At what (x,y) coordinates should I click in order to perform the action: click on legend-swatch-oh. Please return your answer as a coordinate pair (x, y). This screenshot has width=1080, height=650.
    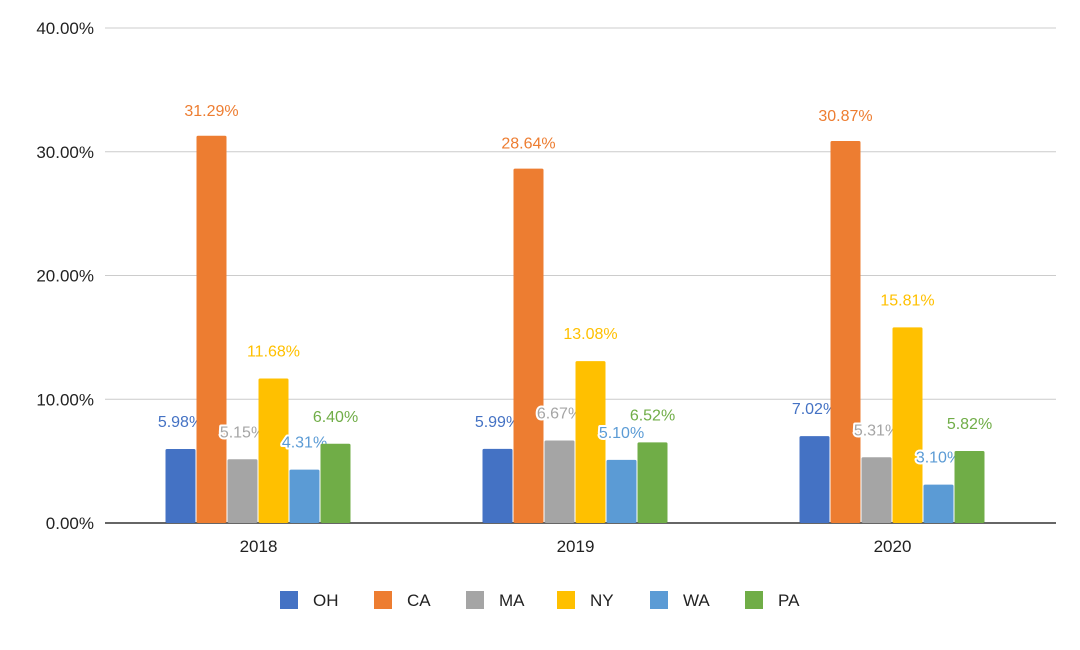
    Looking at the image, I should click on (289, 600).